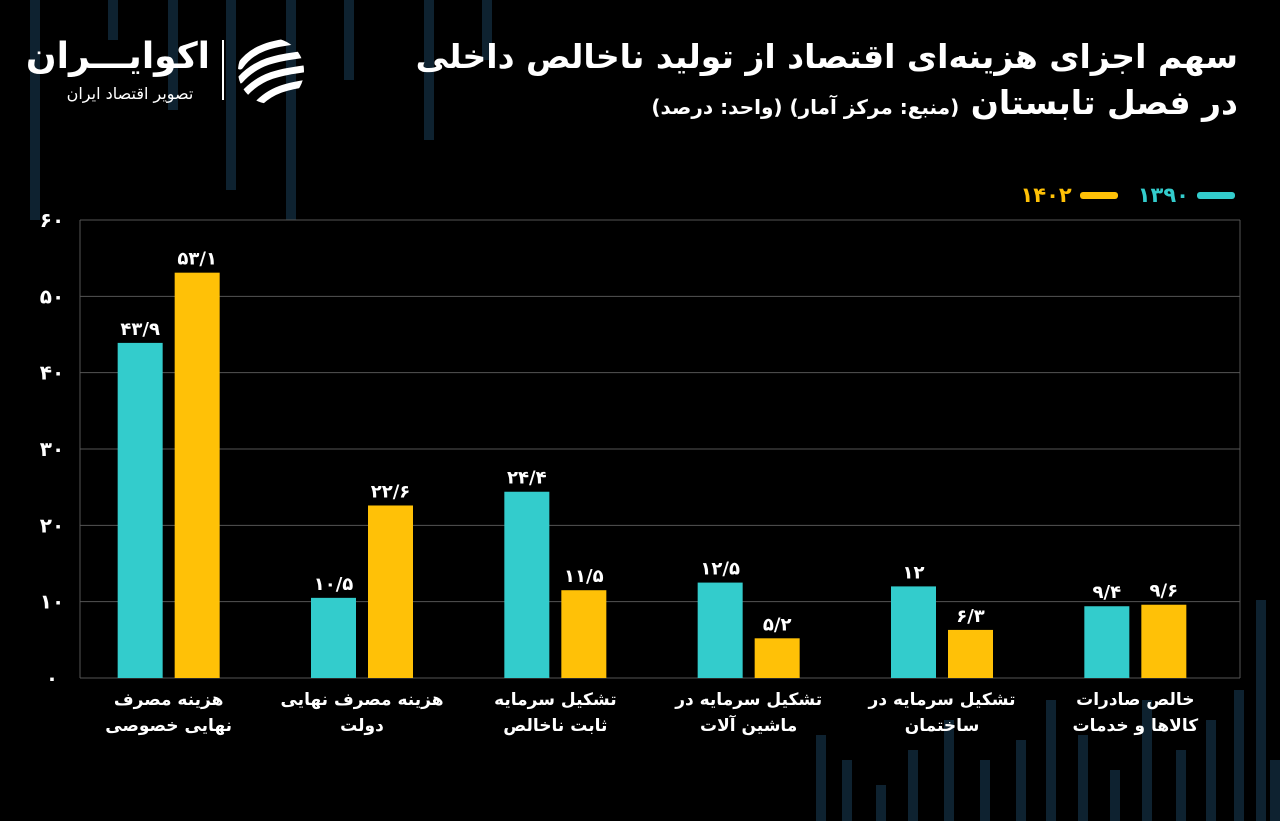 This screenshot has height=821, width=1280. I want to click on brand-name: اکوایـــران, so click(117, 56).